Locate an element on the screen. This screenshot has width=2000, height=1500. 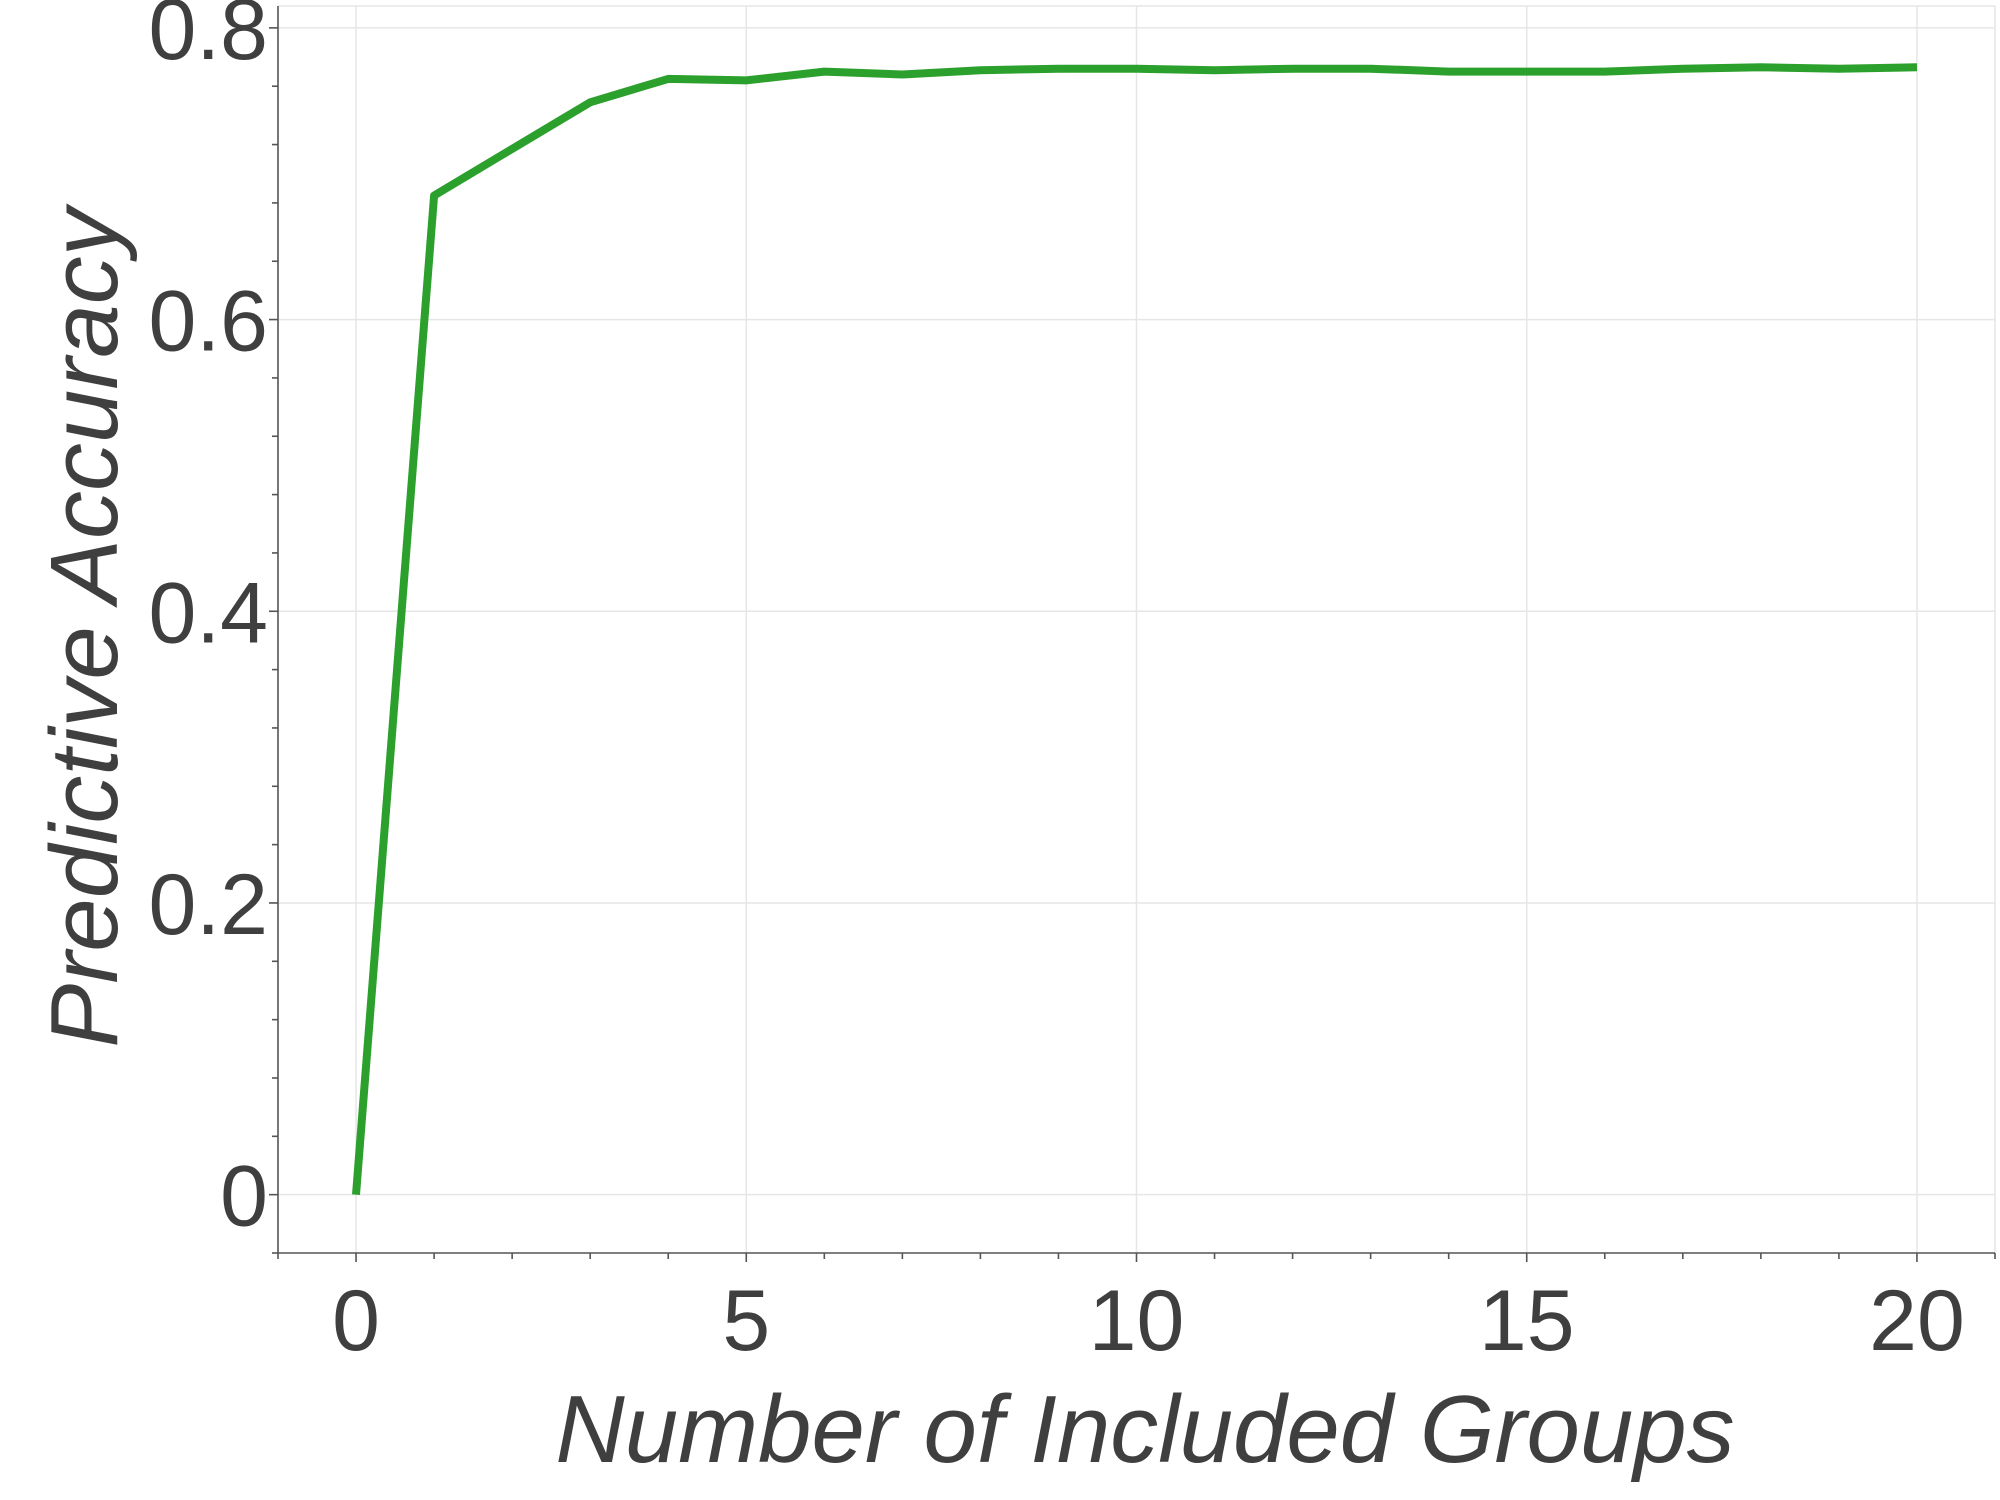
y-tick-label: 0.6 is located at coordinates (208, 322).